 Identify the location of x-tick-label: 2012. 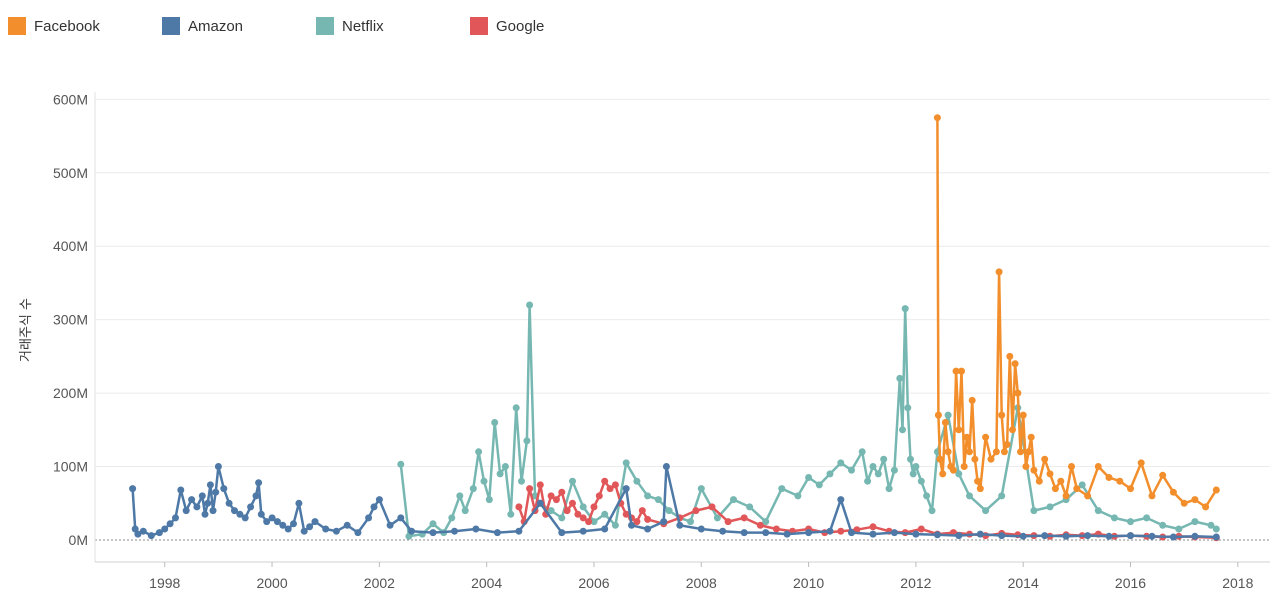
(915, 583).